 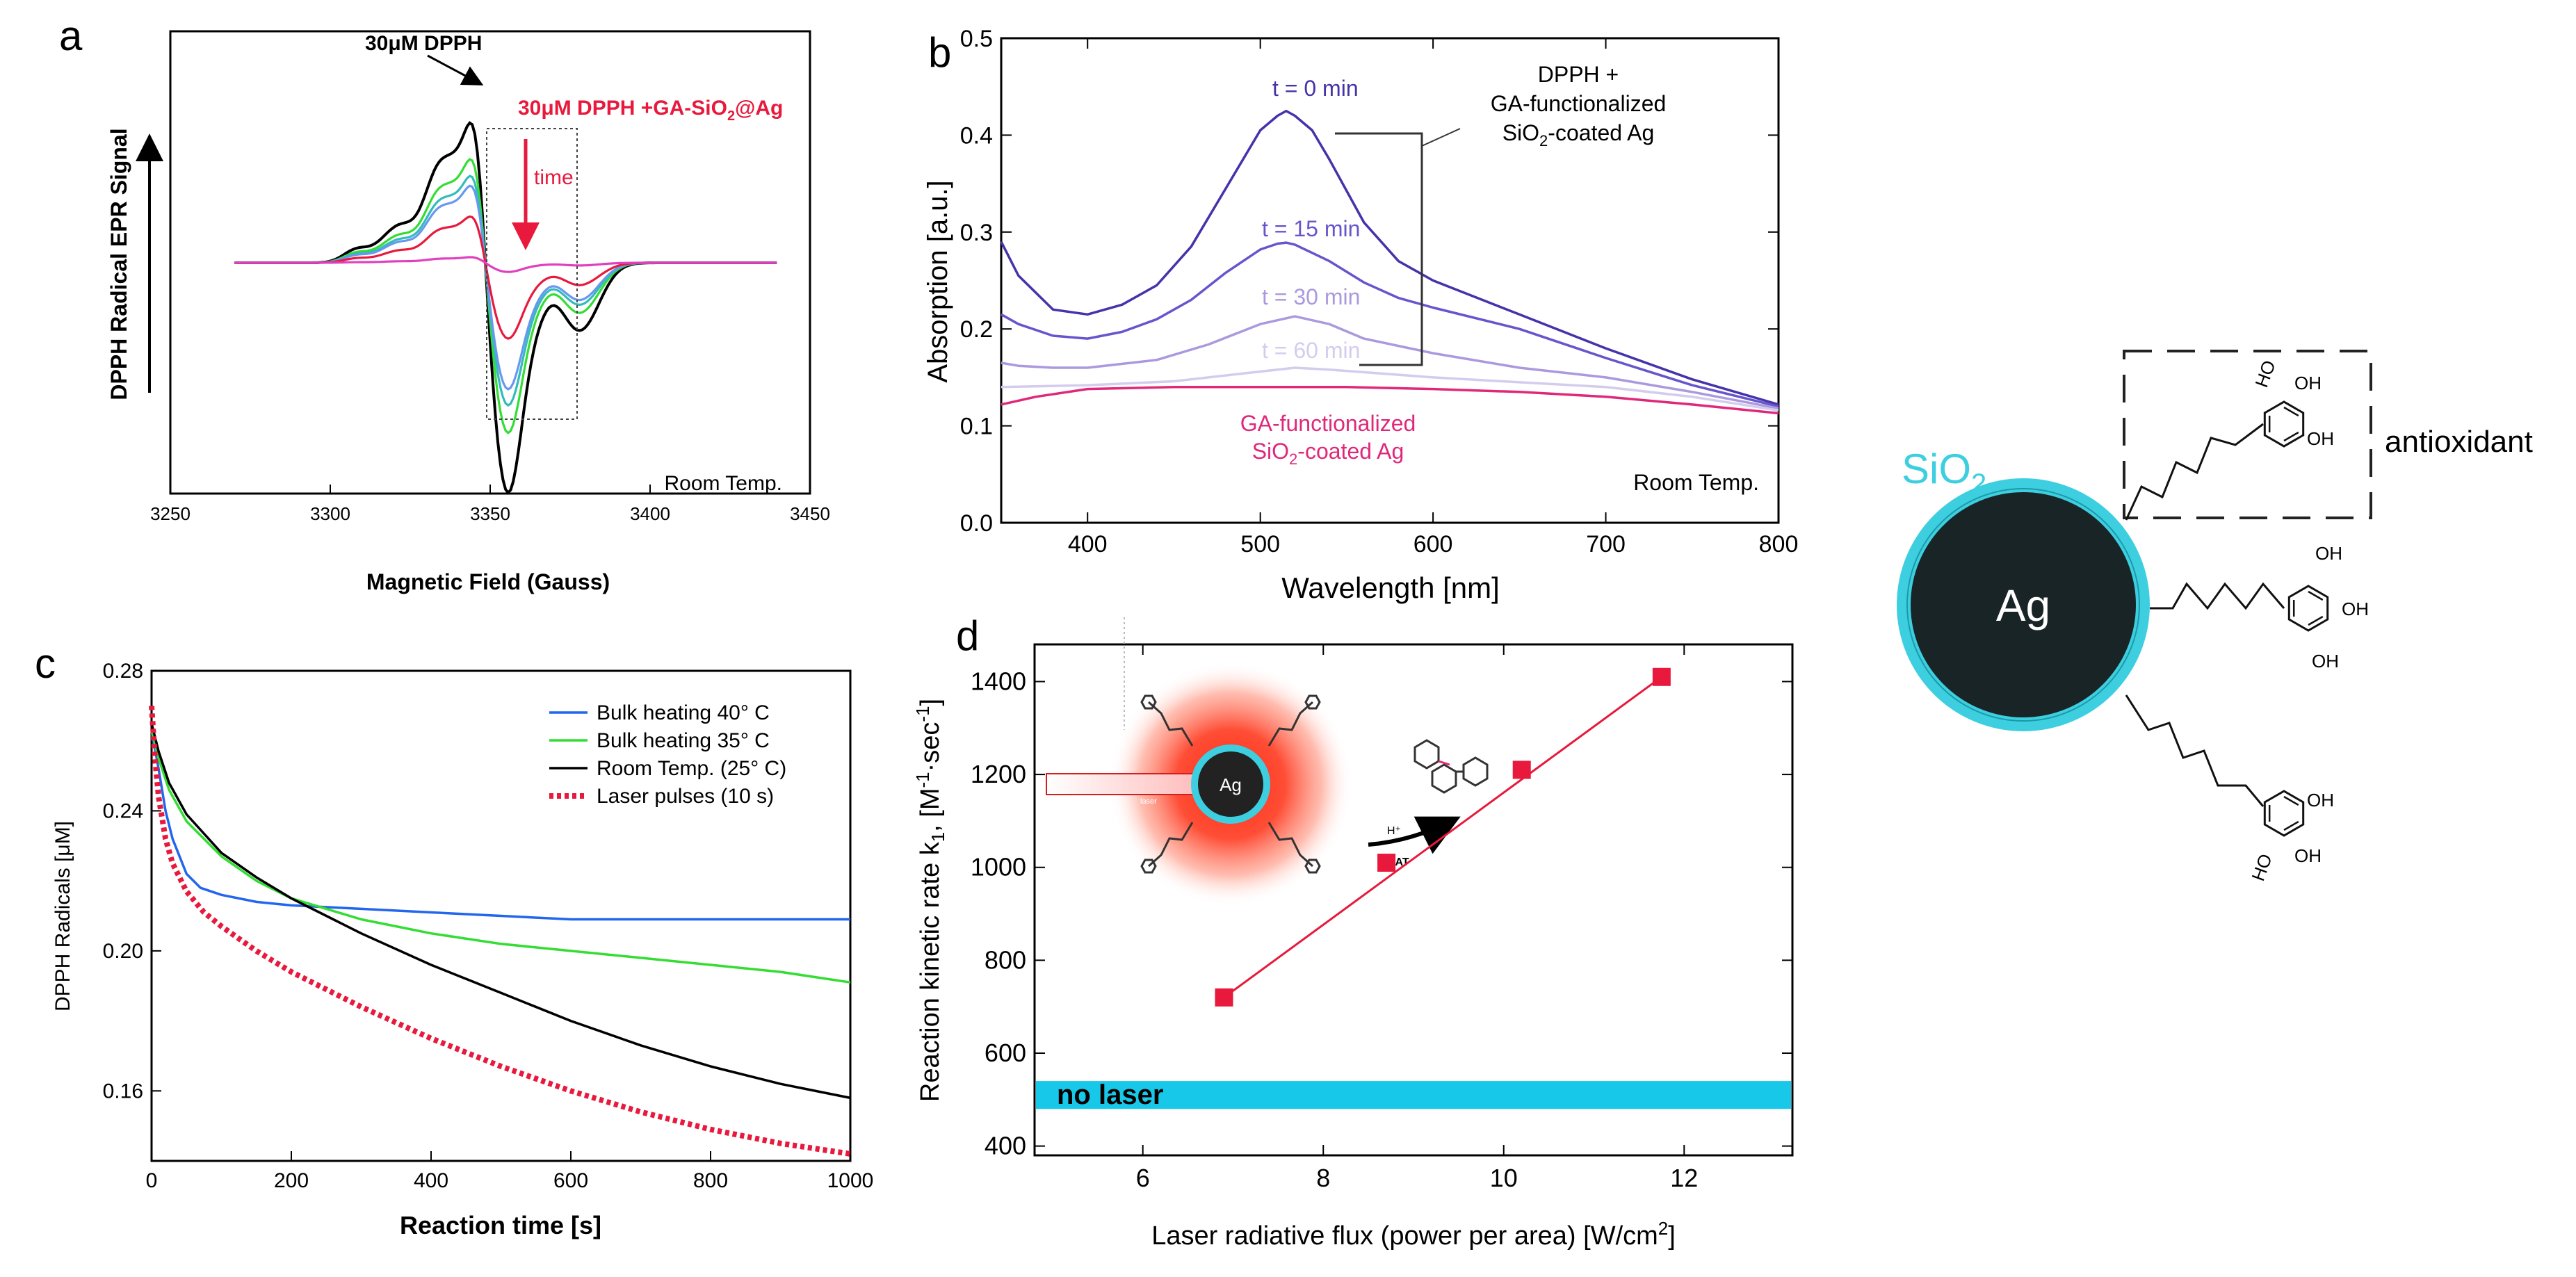 What do you see at coordinates (1312, 702) in the screenshot?
I see `inset-ligand-ring` at bounding box center [1312, 702].